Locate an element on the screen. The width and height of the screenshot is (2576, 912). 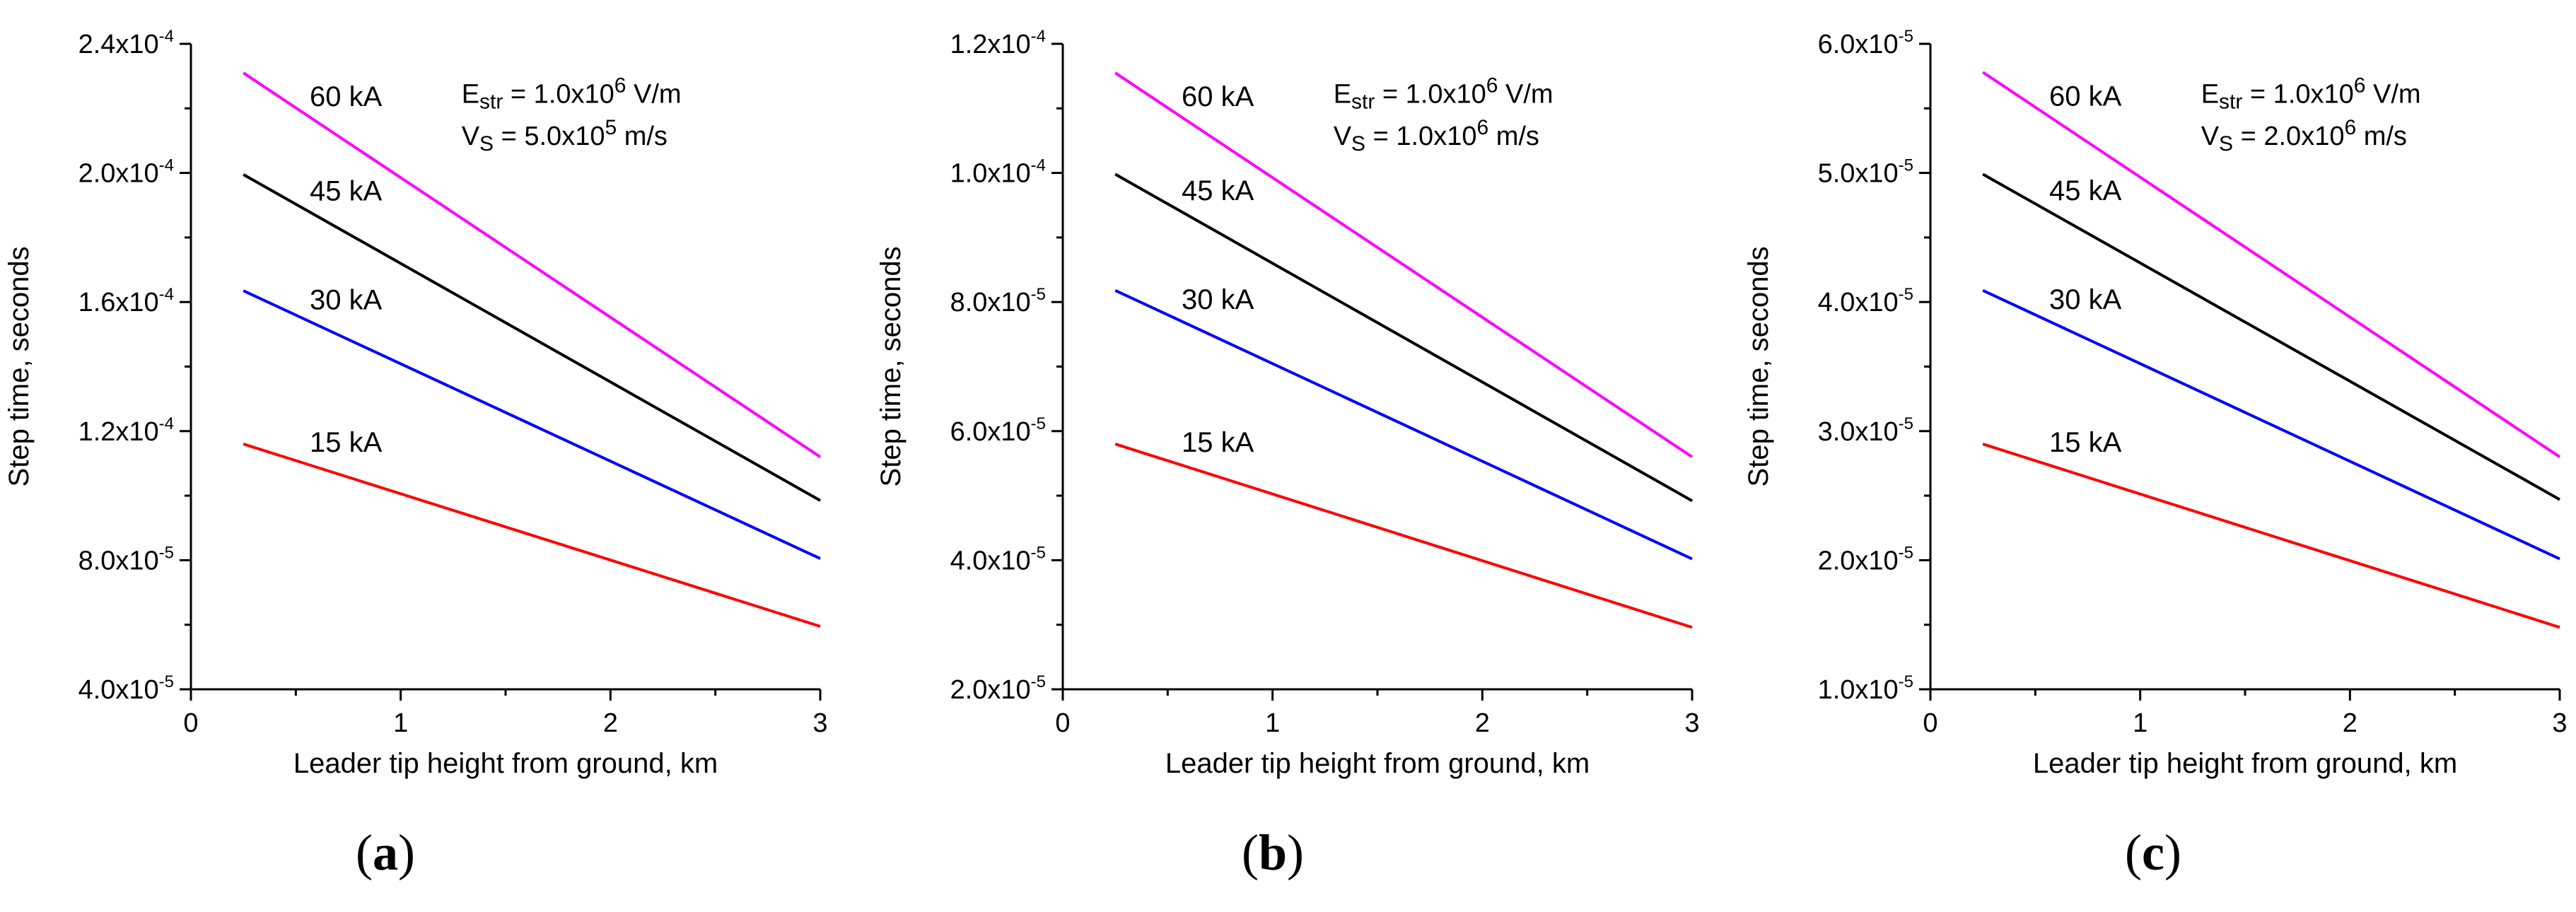
y-tick-label: 3.0x10⁻⁵ is located at coordinates (1865, 430).